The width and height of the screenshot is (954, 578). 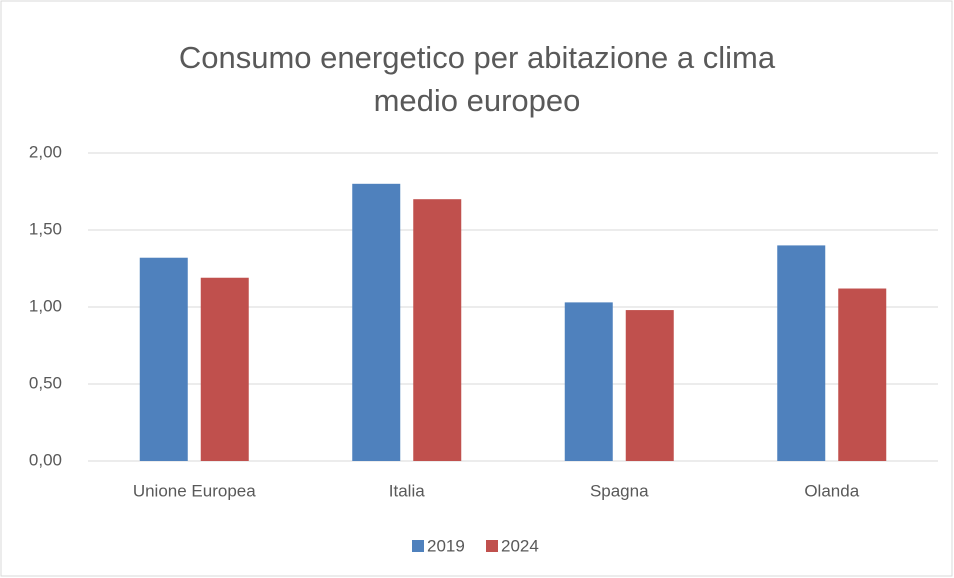 I want to click on x-tick-label: Spagna, so click(x=619, y=490).